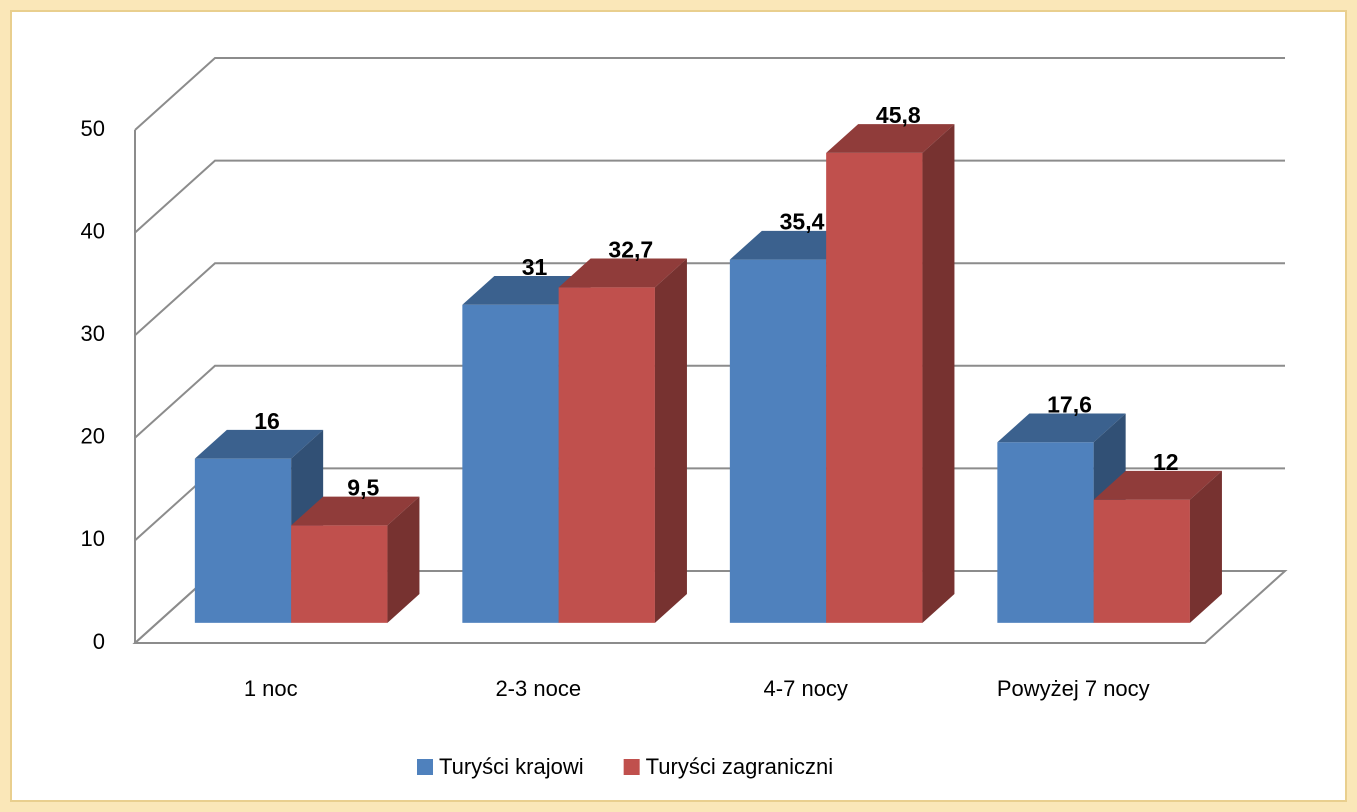  What do you see at coordinates (802, 222) in the screenshot?
I see `data-label: 35,4` at bounding box center [802, 222].